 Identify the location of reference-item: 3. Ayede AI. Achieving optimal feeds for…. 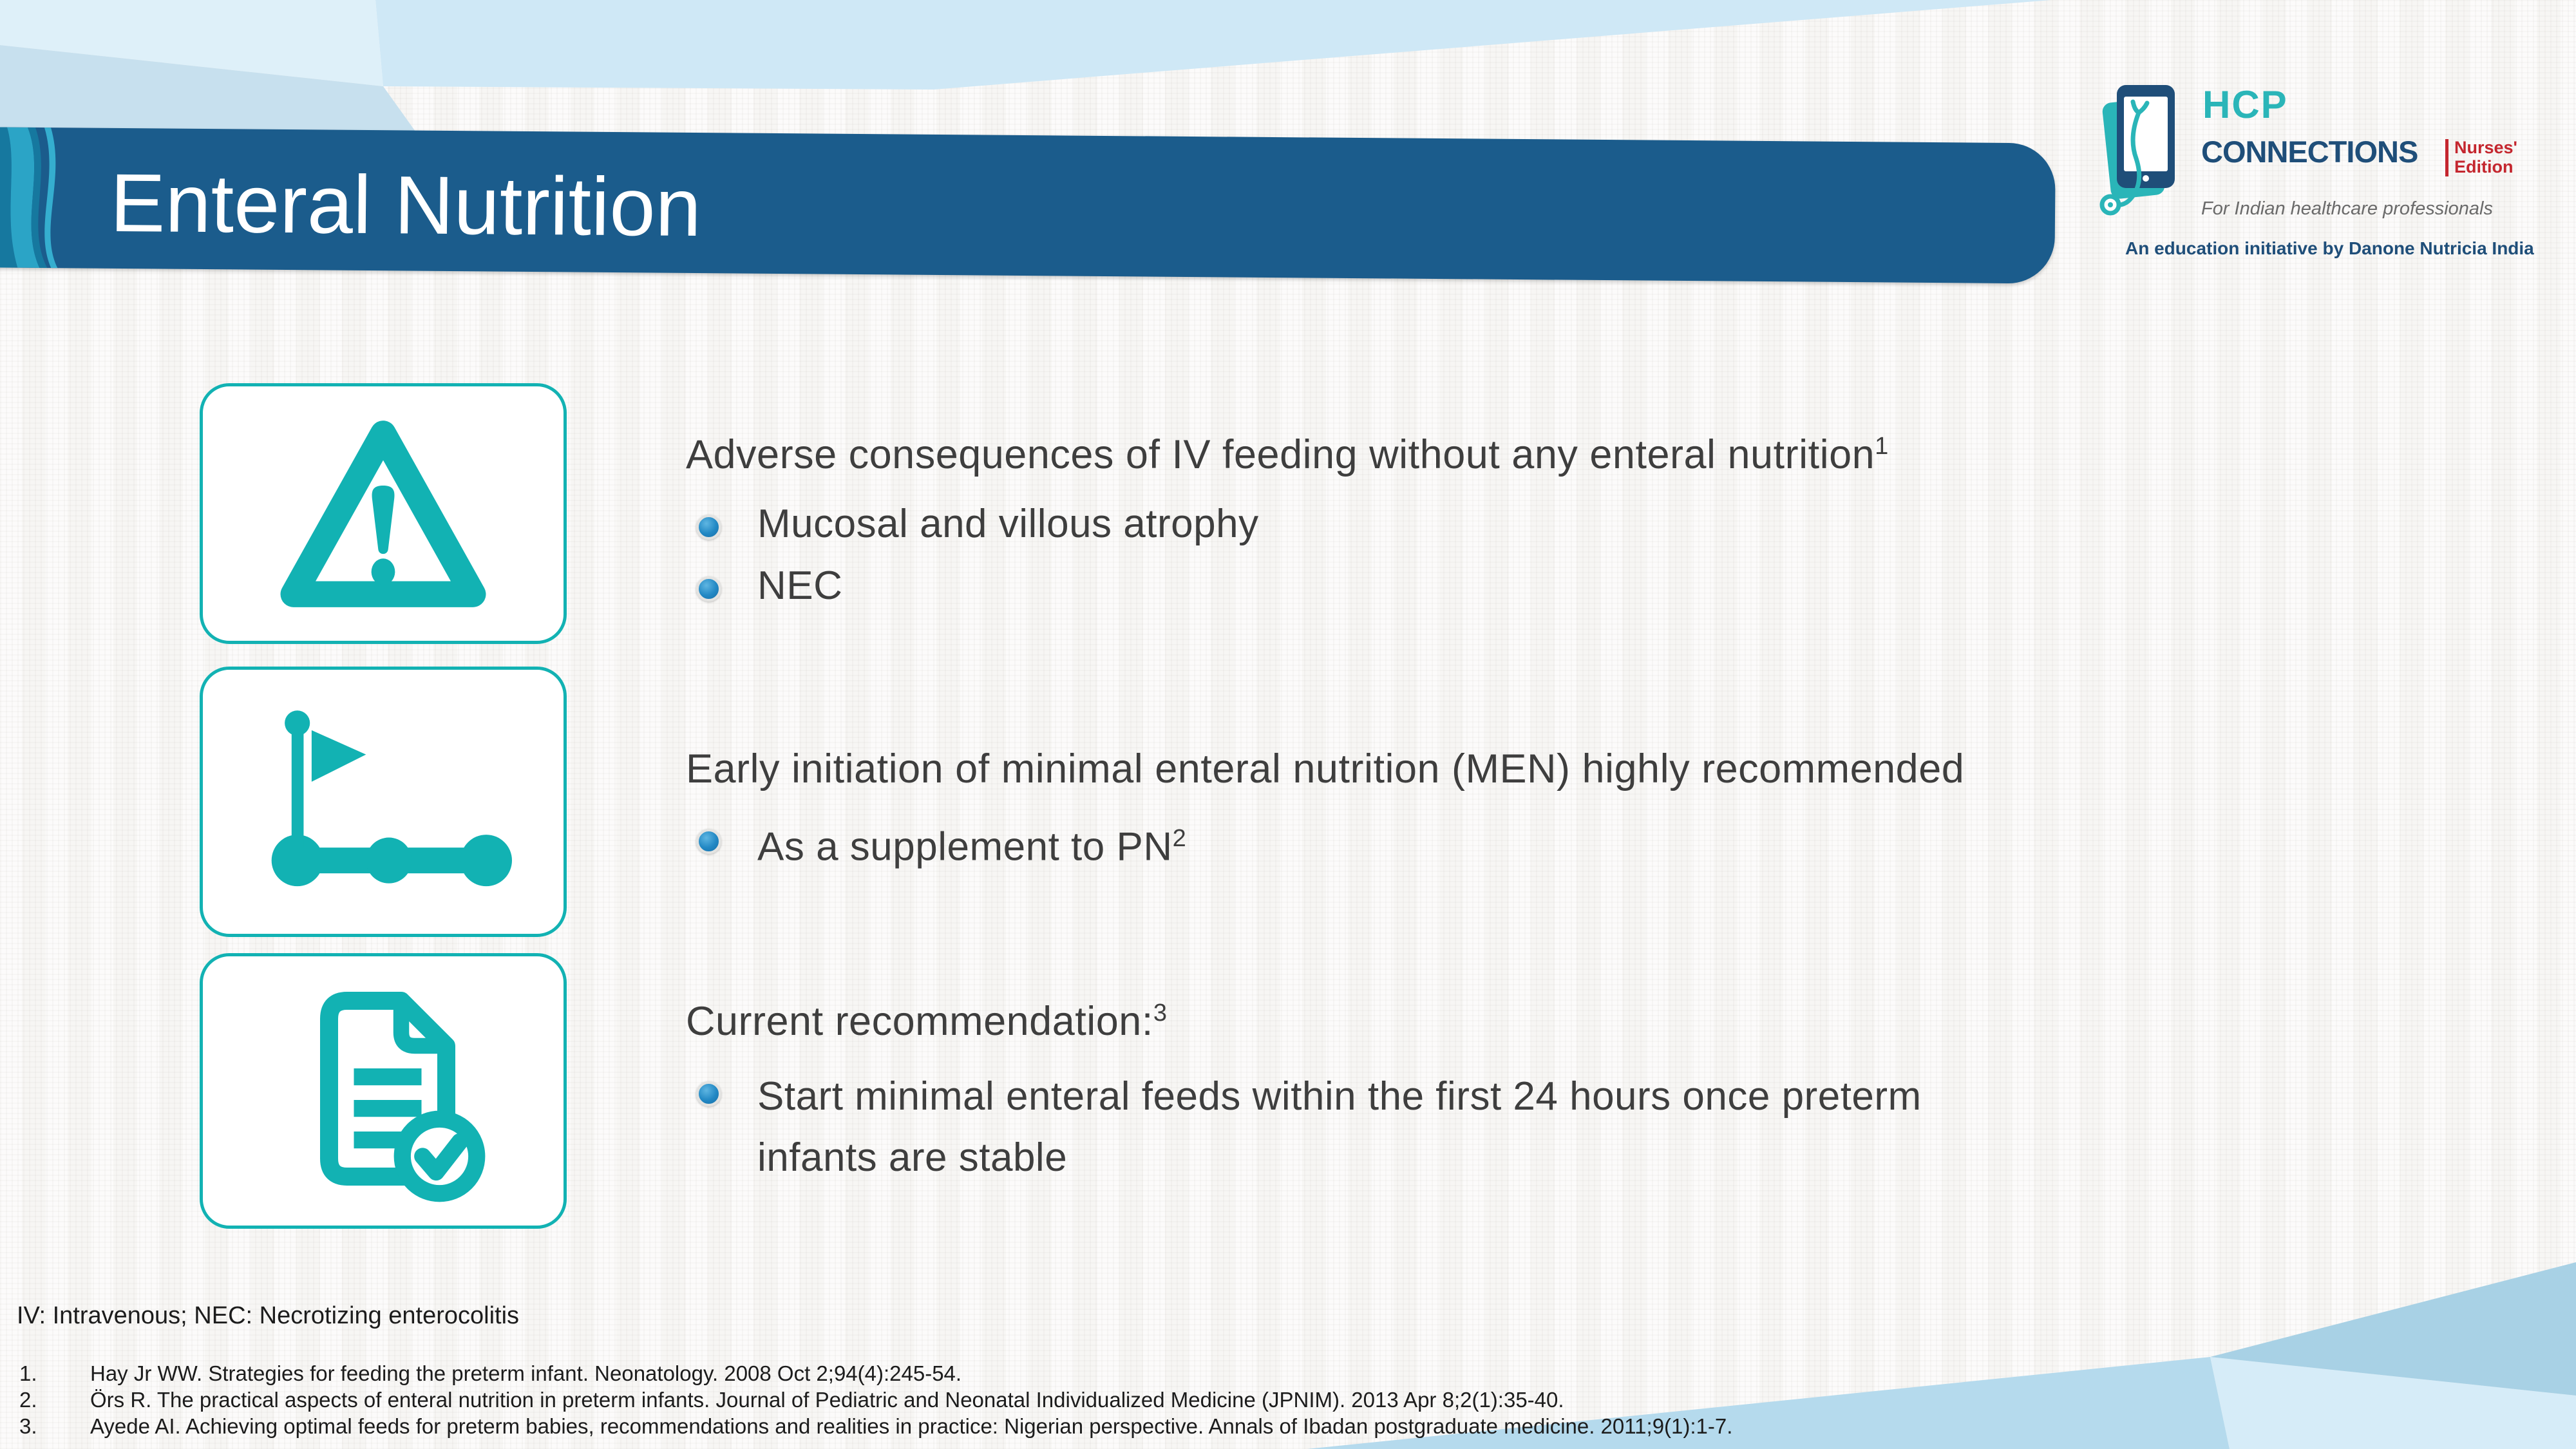
(876, 1426).